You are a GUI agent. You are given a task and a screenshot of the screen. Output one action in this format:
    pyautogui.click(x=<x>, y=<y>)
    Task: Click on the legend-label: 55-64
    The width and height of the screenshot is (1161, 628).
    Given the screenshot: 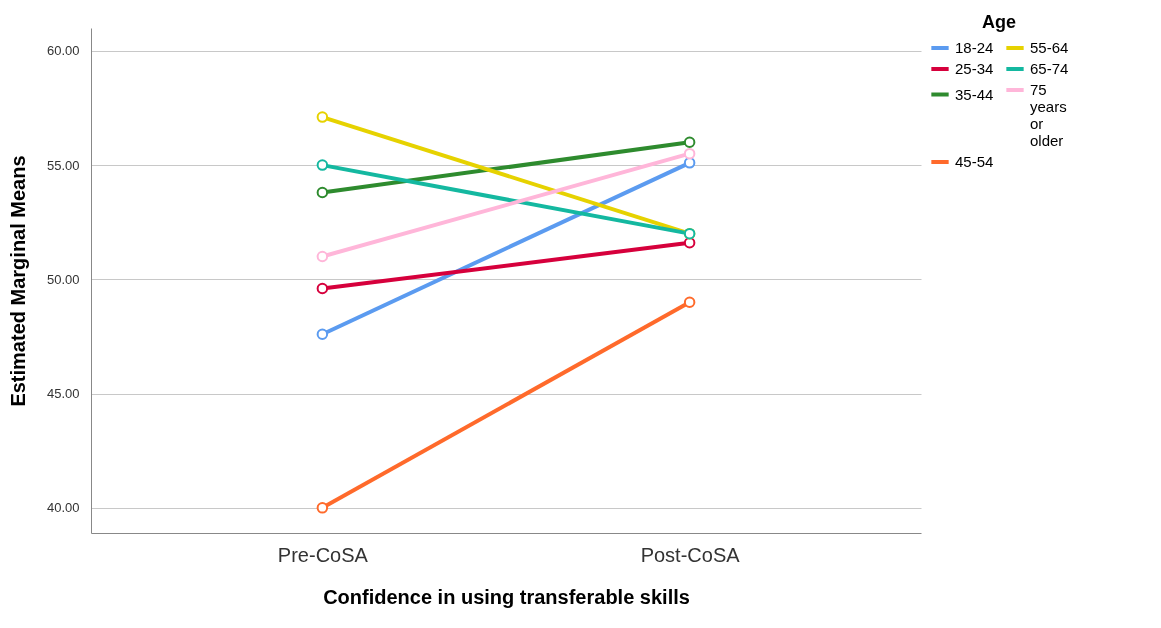 What is the action you would take?
    pyautogui.click(x=1049, y=47)
    